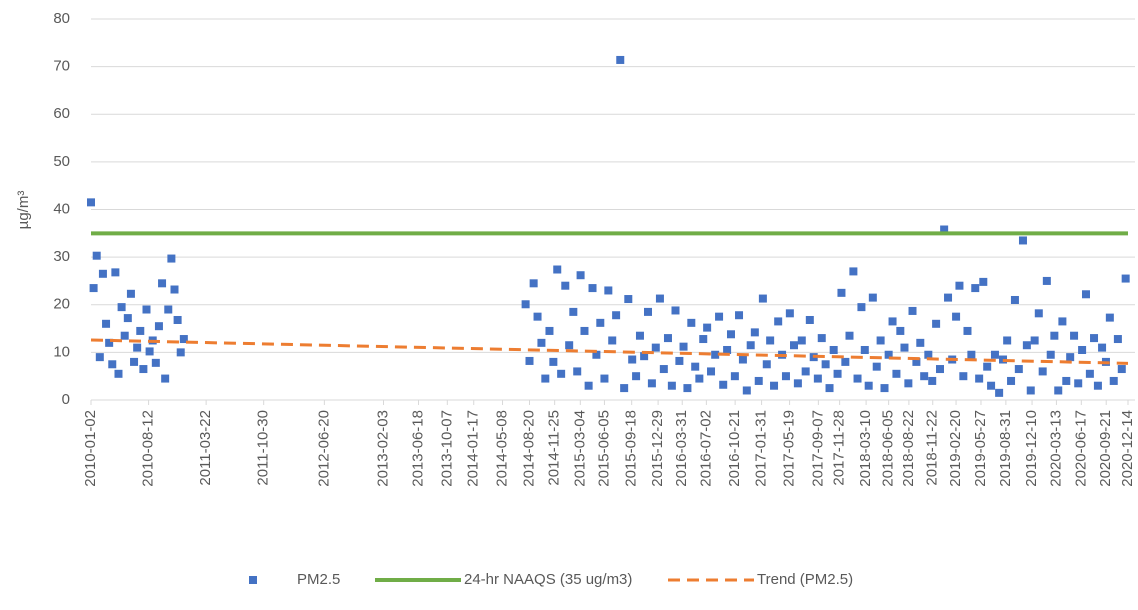 The image size is (1138, 610). What do you see at coordinates (1031, 448) in the screenshot?
I see `x-tick-label: 2019-12-10` at bounding box center [1031, 448].